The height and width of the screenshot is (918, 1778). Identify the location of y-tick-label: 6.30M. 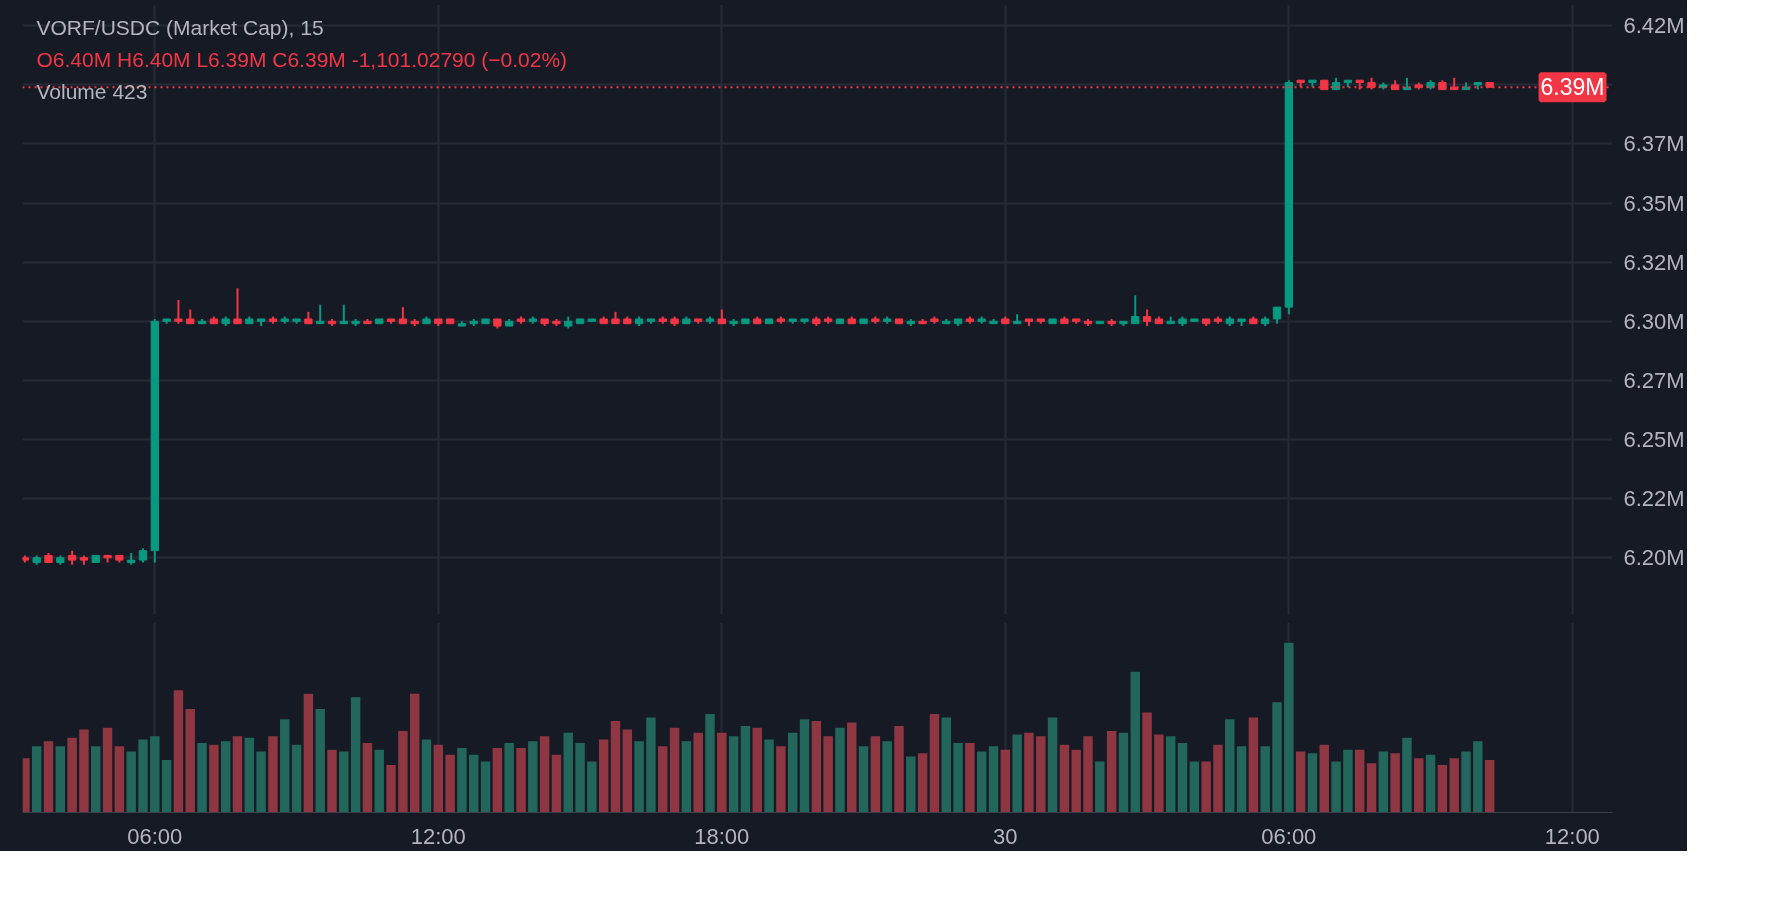
(1654, 321).